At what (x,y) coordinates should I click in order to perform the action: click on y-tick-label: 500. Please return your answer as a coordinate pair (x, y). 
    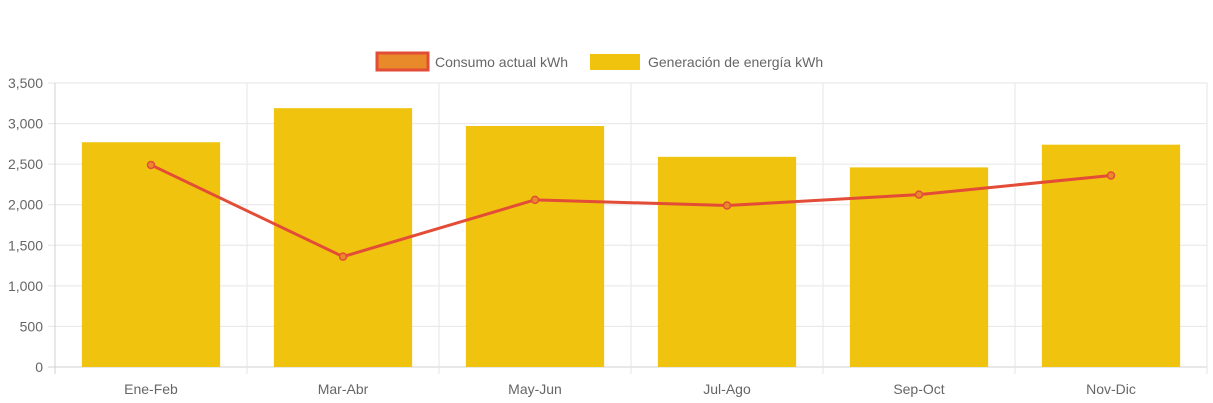
    Looking at the image, I should click on (32, 326).